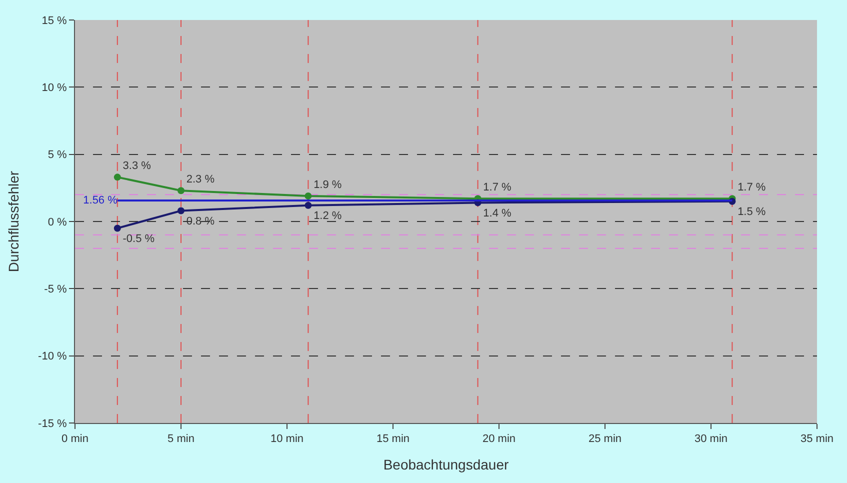  Describe the element at coordinates (499, 439) in the screenshot. I see `x-tick-label: 20 min` at that location.